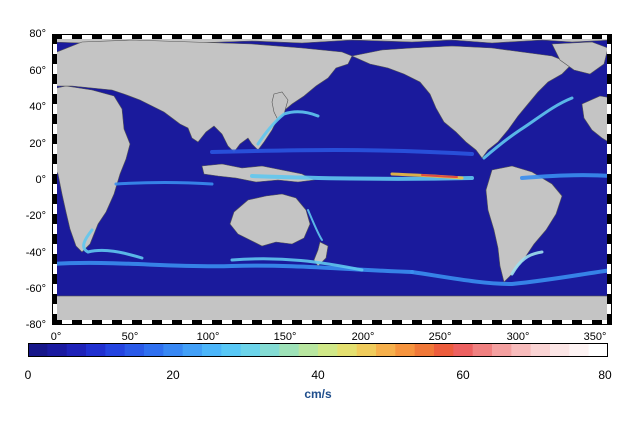  I want to click on lon-label-150: 150°, so click(285, 337).